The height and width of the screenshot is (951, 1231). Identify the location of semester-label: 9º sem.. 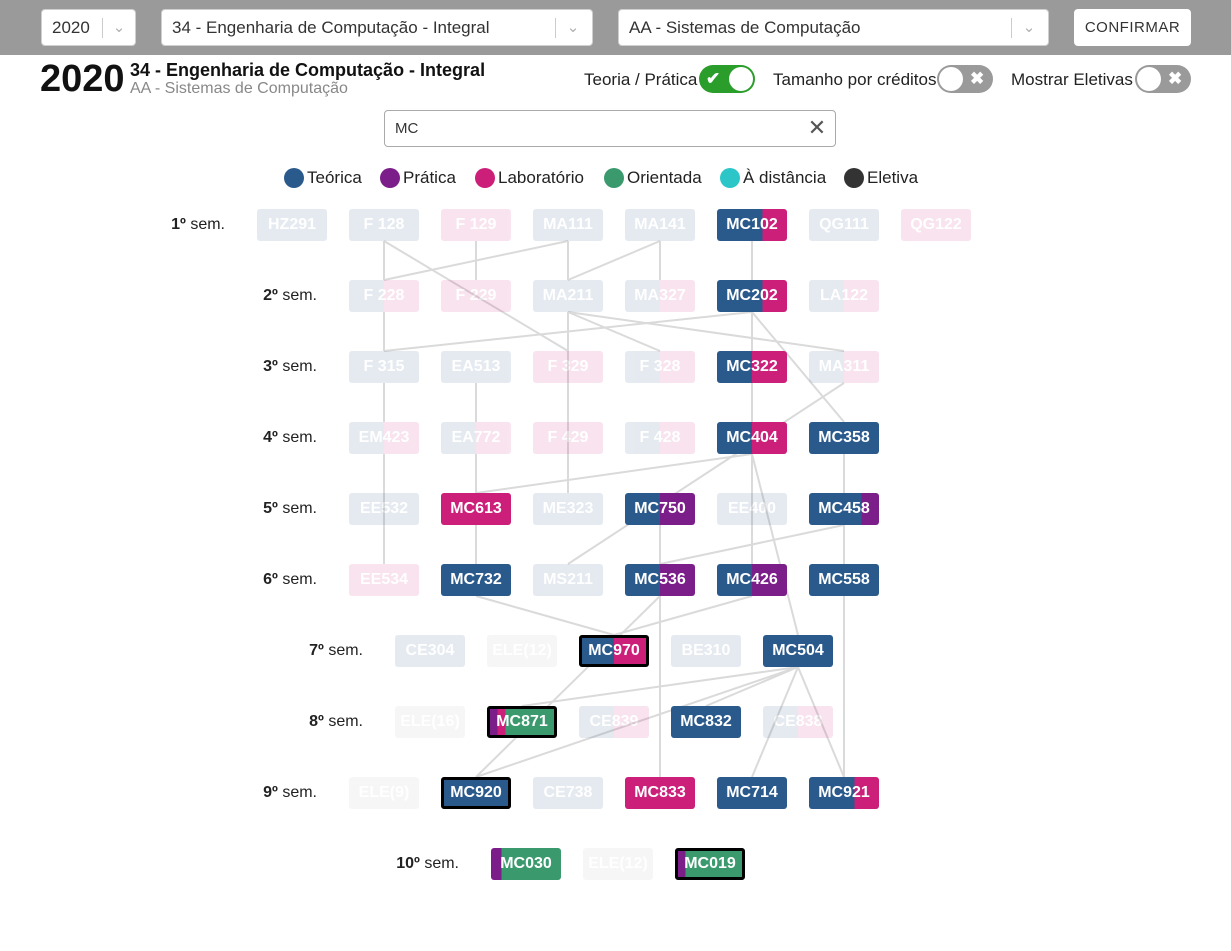
(290, 792).